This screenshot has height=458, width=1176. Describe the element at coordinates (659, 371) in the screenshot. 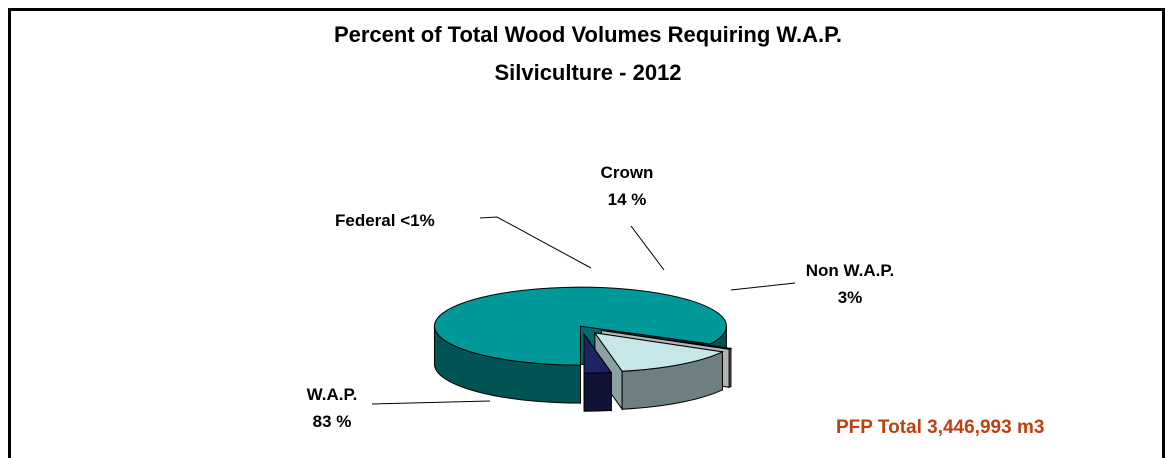

I see `slice-crown` at that location.